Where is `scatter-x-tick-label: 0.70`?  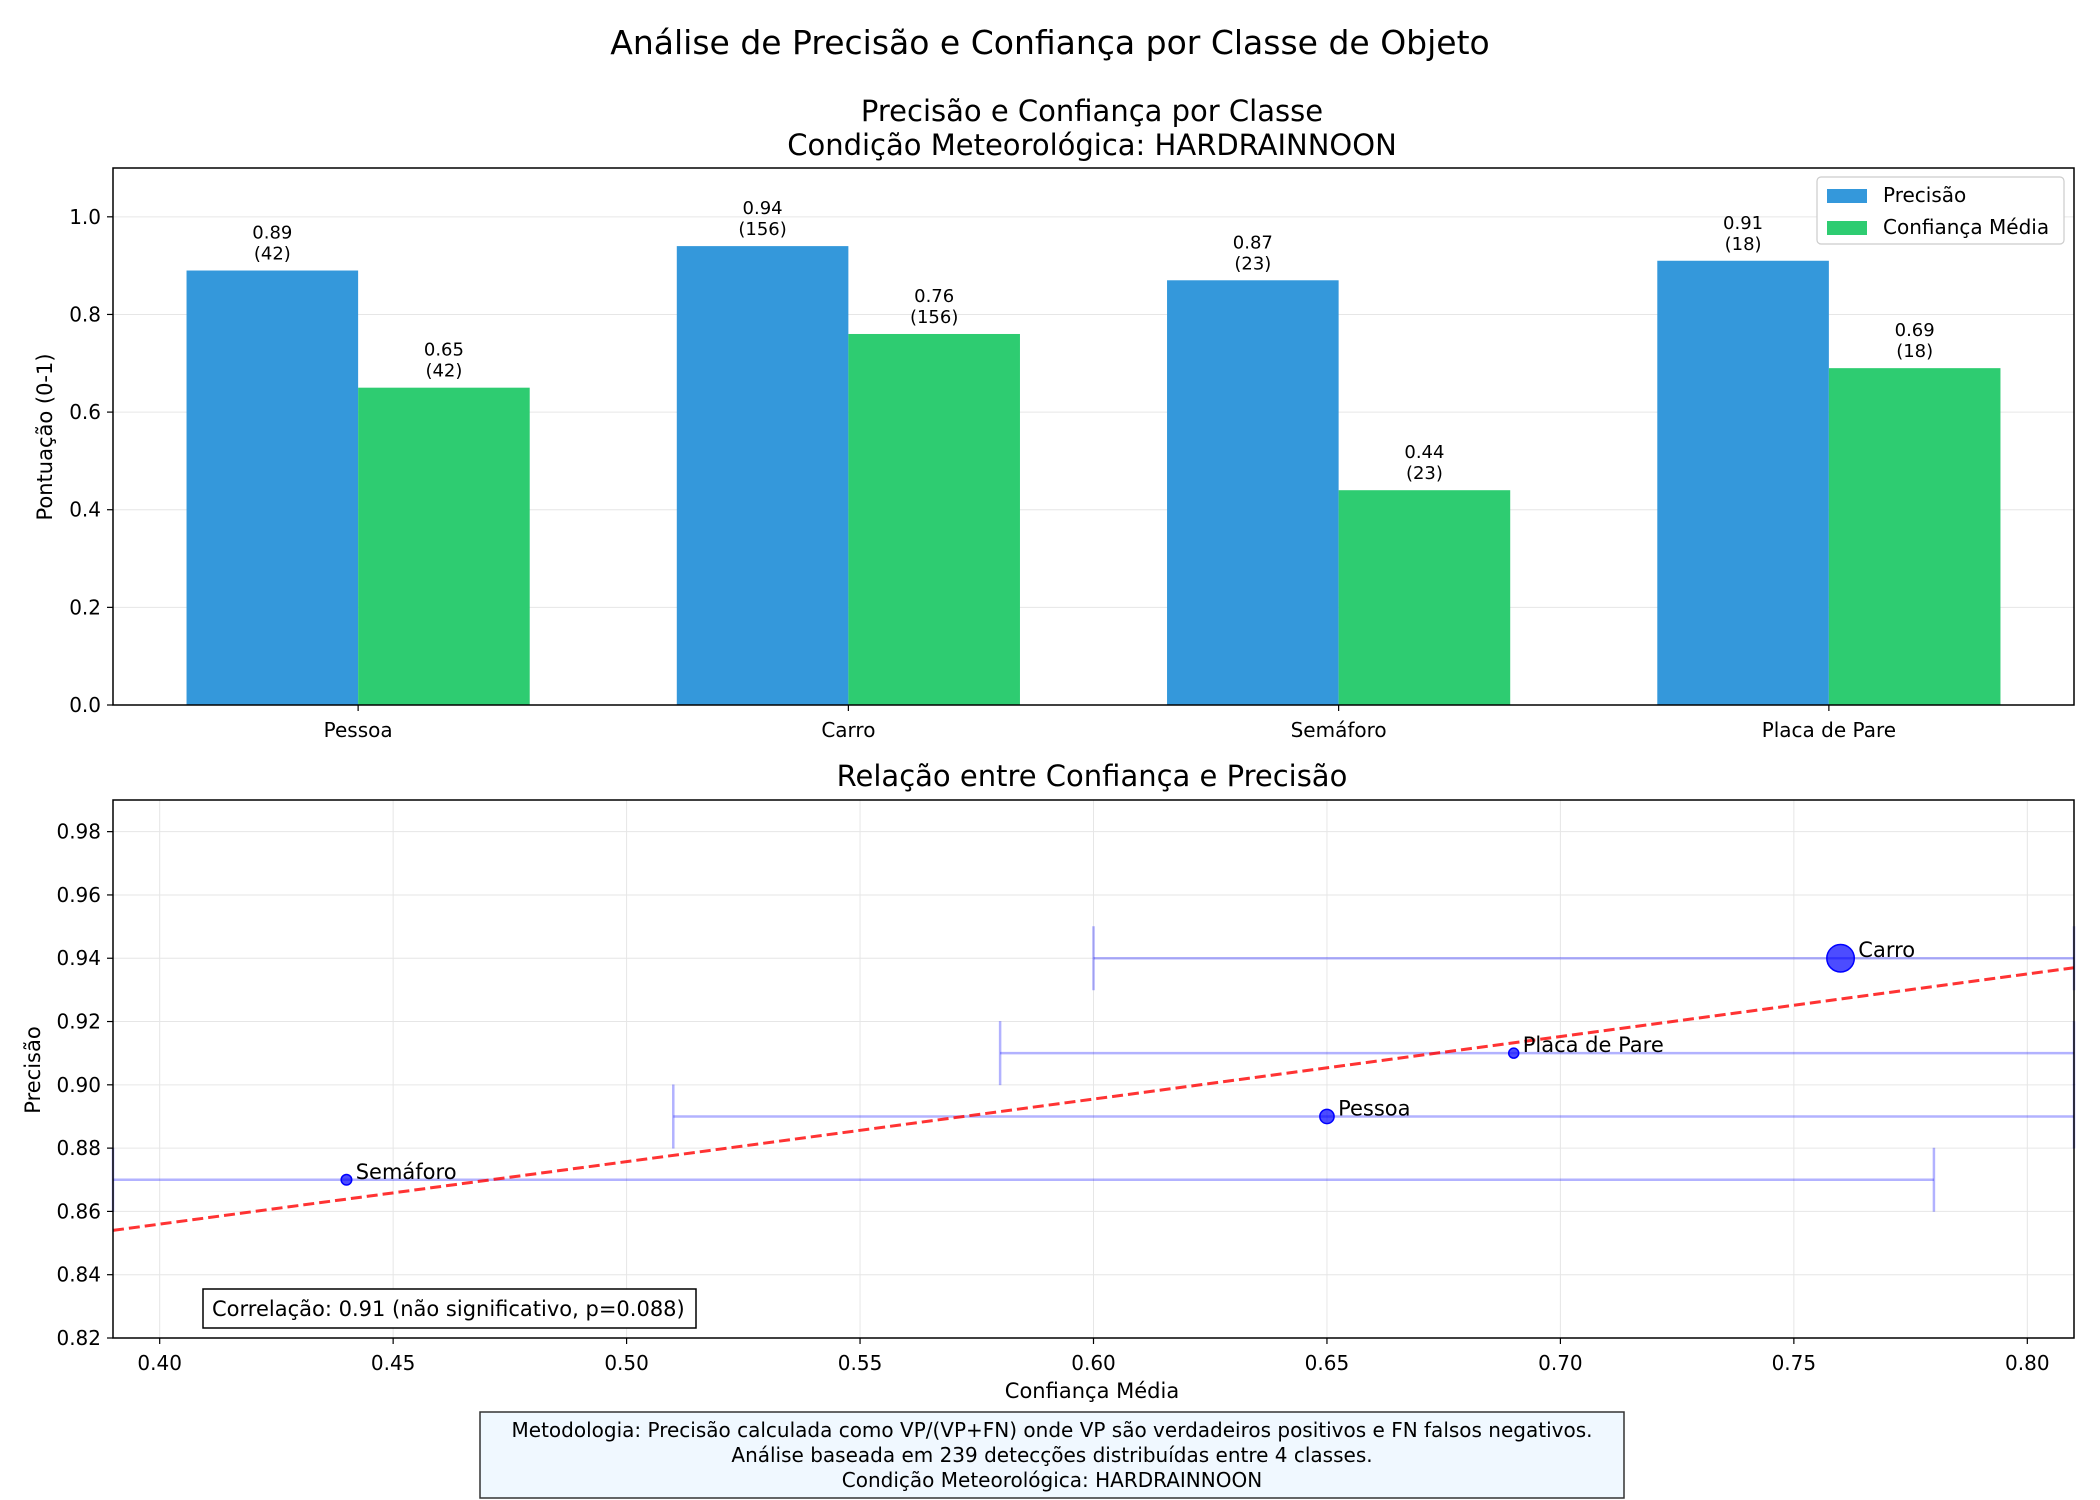
scatter-x-tick-label: 0.70 is located at coordinates (1560, 1363).